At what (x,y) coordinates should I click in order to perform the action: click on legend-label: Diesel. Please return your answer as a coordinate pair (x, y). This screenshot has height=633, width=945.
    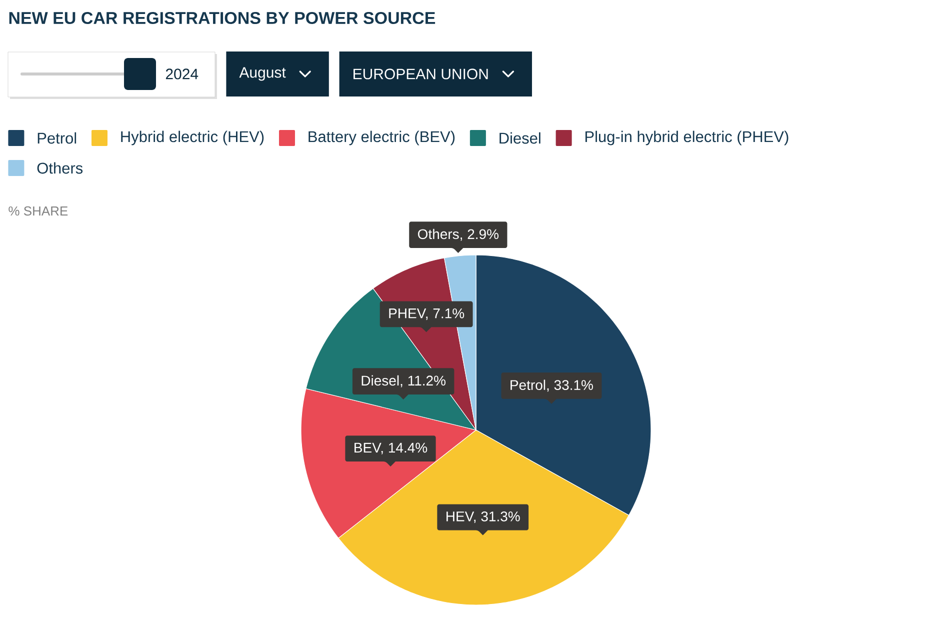
    Looking at the image, I should click on (520, 138).